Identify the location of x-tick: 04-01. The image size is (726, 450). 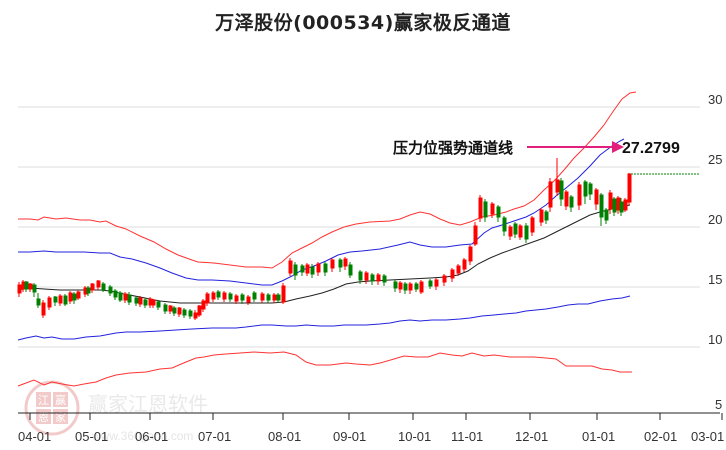
(34, 436).